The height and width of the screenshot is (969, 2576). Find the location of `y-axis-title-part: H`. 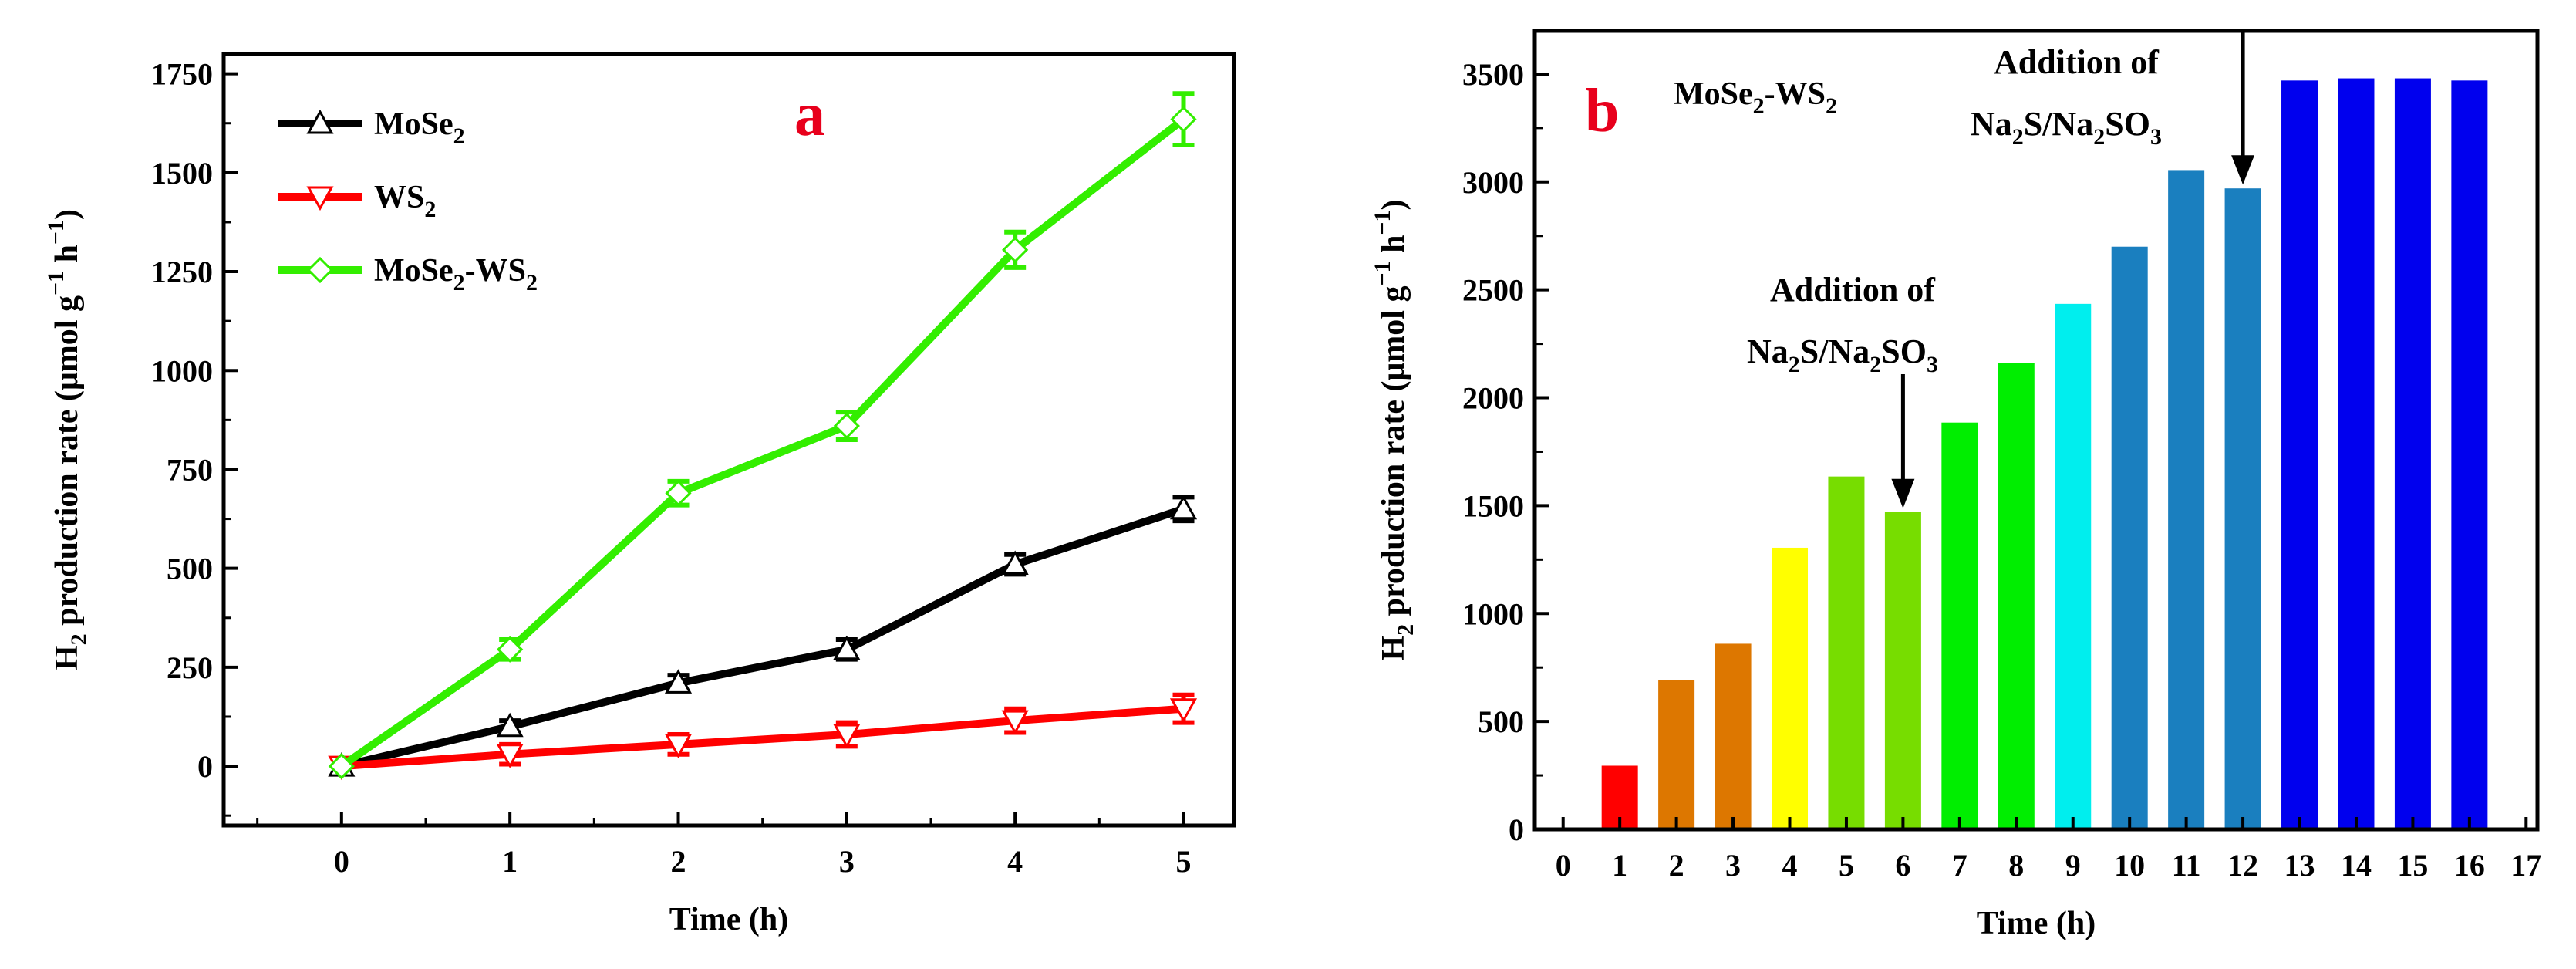

y-axis-title-part: H is located at coordinates (67, 657).